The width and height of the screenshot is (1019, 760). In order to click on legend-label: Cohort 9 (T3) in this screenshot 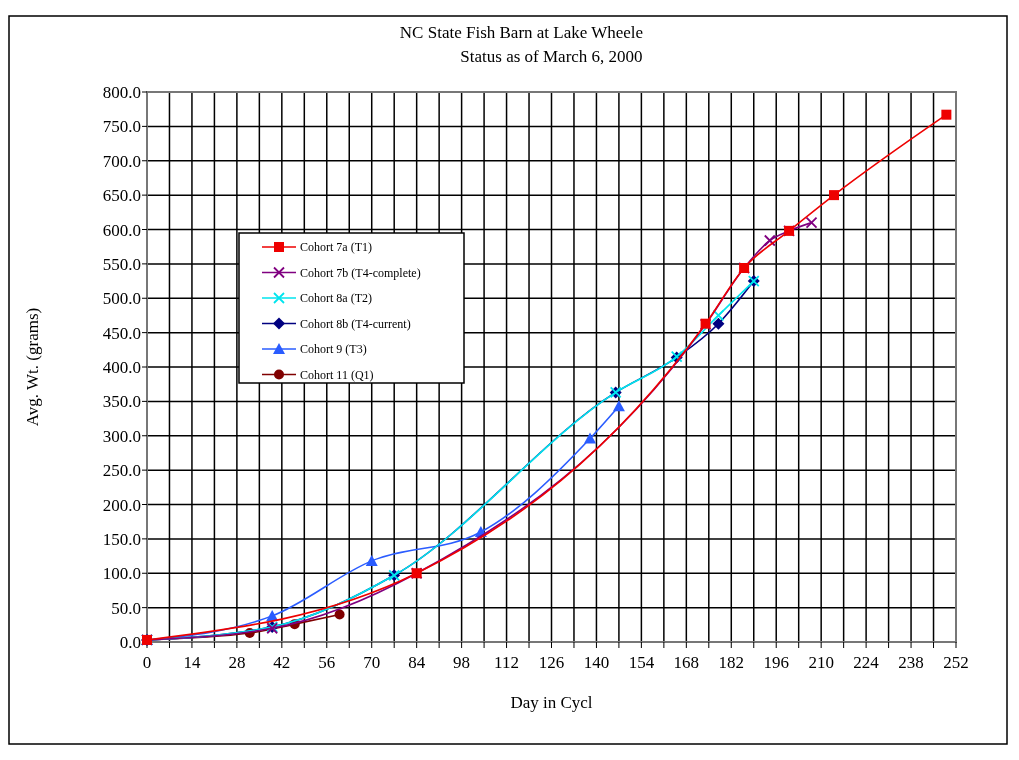, I will do `click(333, 349)`.